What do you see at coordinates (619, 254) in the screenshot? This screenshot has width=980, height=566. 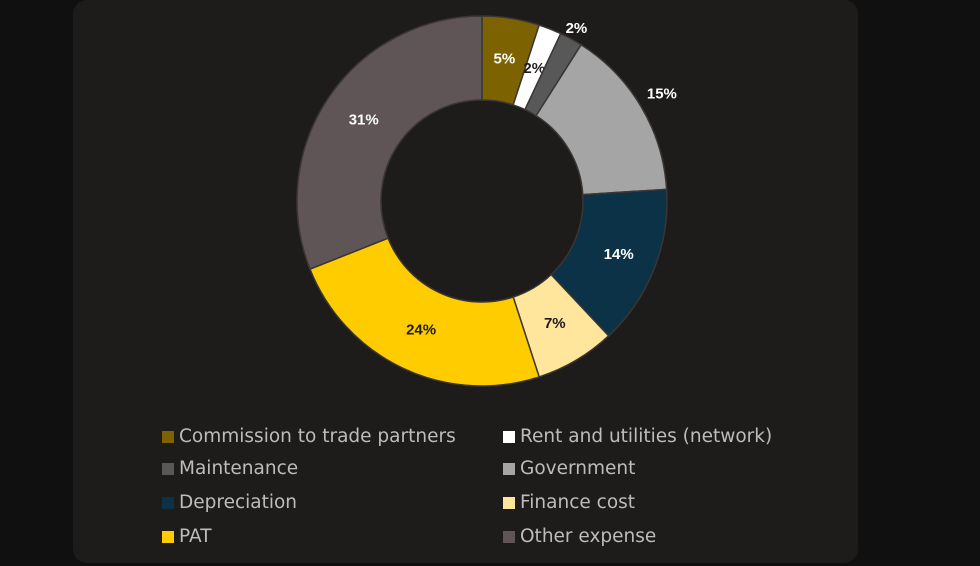 I see `data-label: 14%` at bounding box center [619, 254].